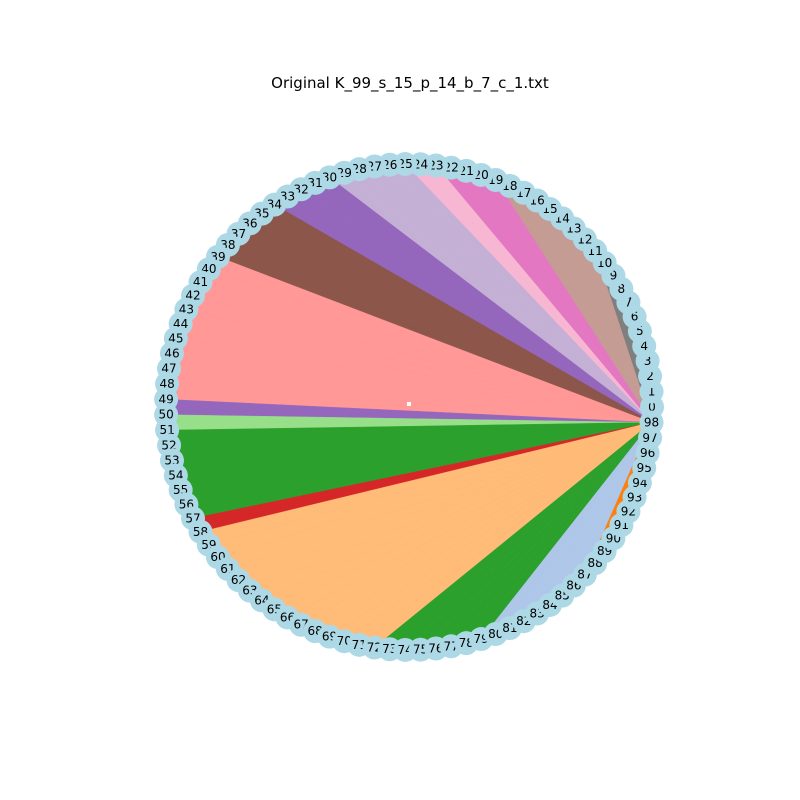  What do you see at coordinates (166, 384) in the screenshot?
I see `node-label: 48` at bounding box center [166, 384].